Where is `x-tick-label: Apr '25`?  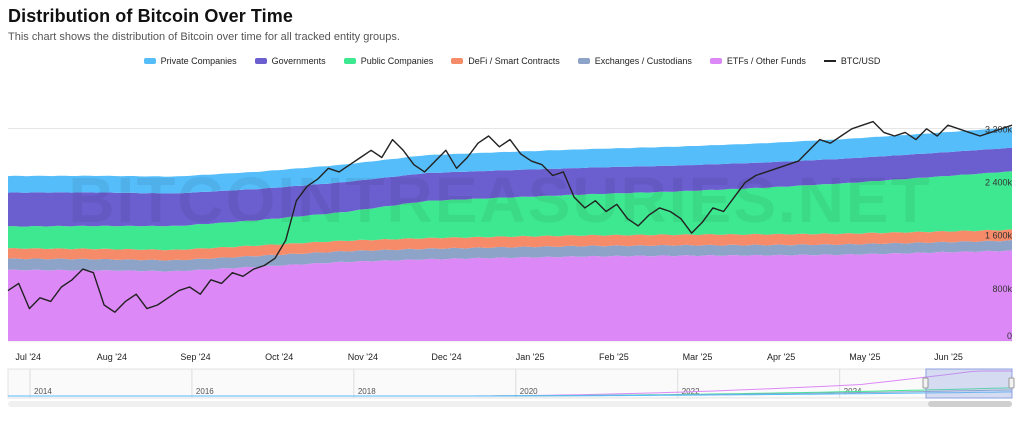 x-tick-label: Apr '25 is located at coordinates (781, 357).